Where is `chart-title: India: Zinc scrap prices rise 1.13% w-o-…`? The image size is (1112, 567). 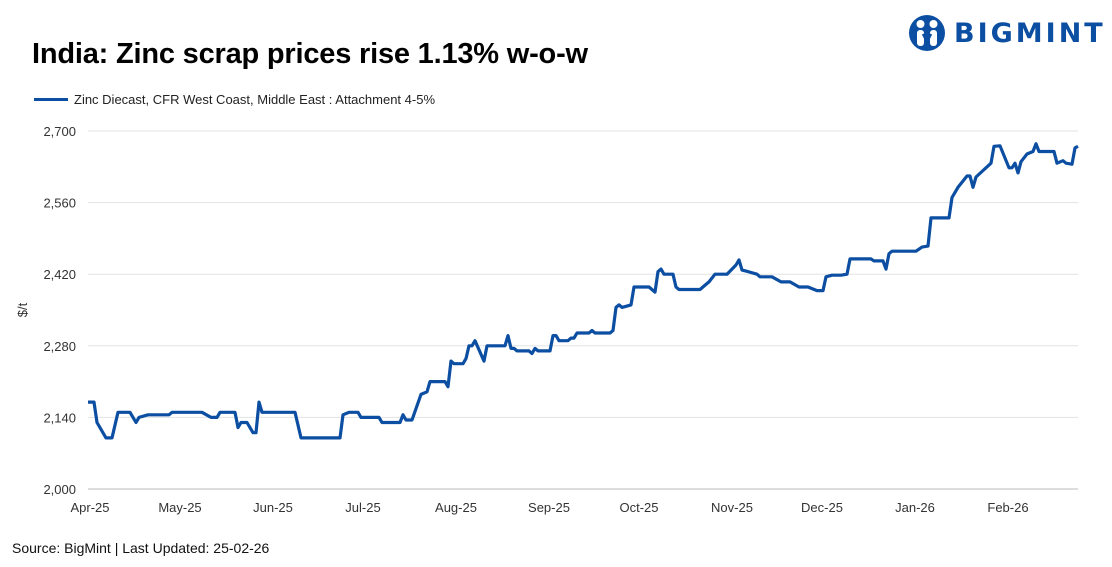 chart-title: India: Zinc scrap prices rise 1.13% w-o-… is located at coordinates (310, 54).